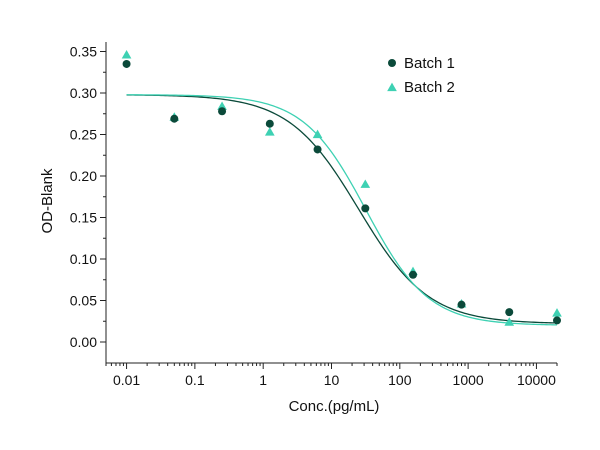 Image resolution: width=600 pixels, height=450 pixels. Describe the element at coordinates (83, 93) in the screenshot. I see `y-tick-label: 0.30` at that location.